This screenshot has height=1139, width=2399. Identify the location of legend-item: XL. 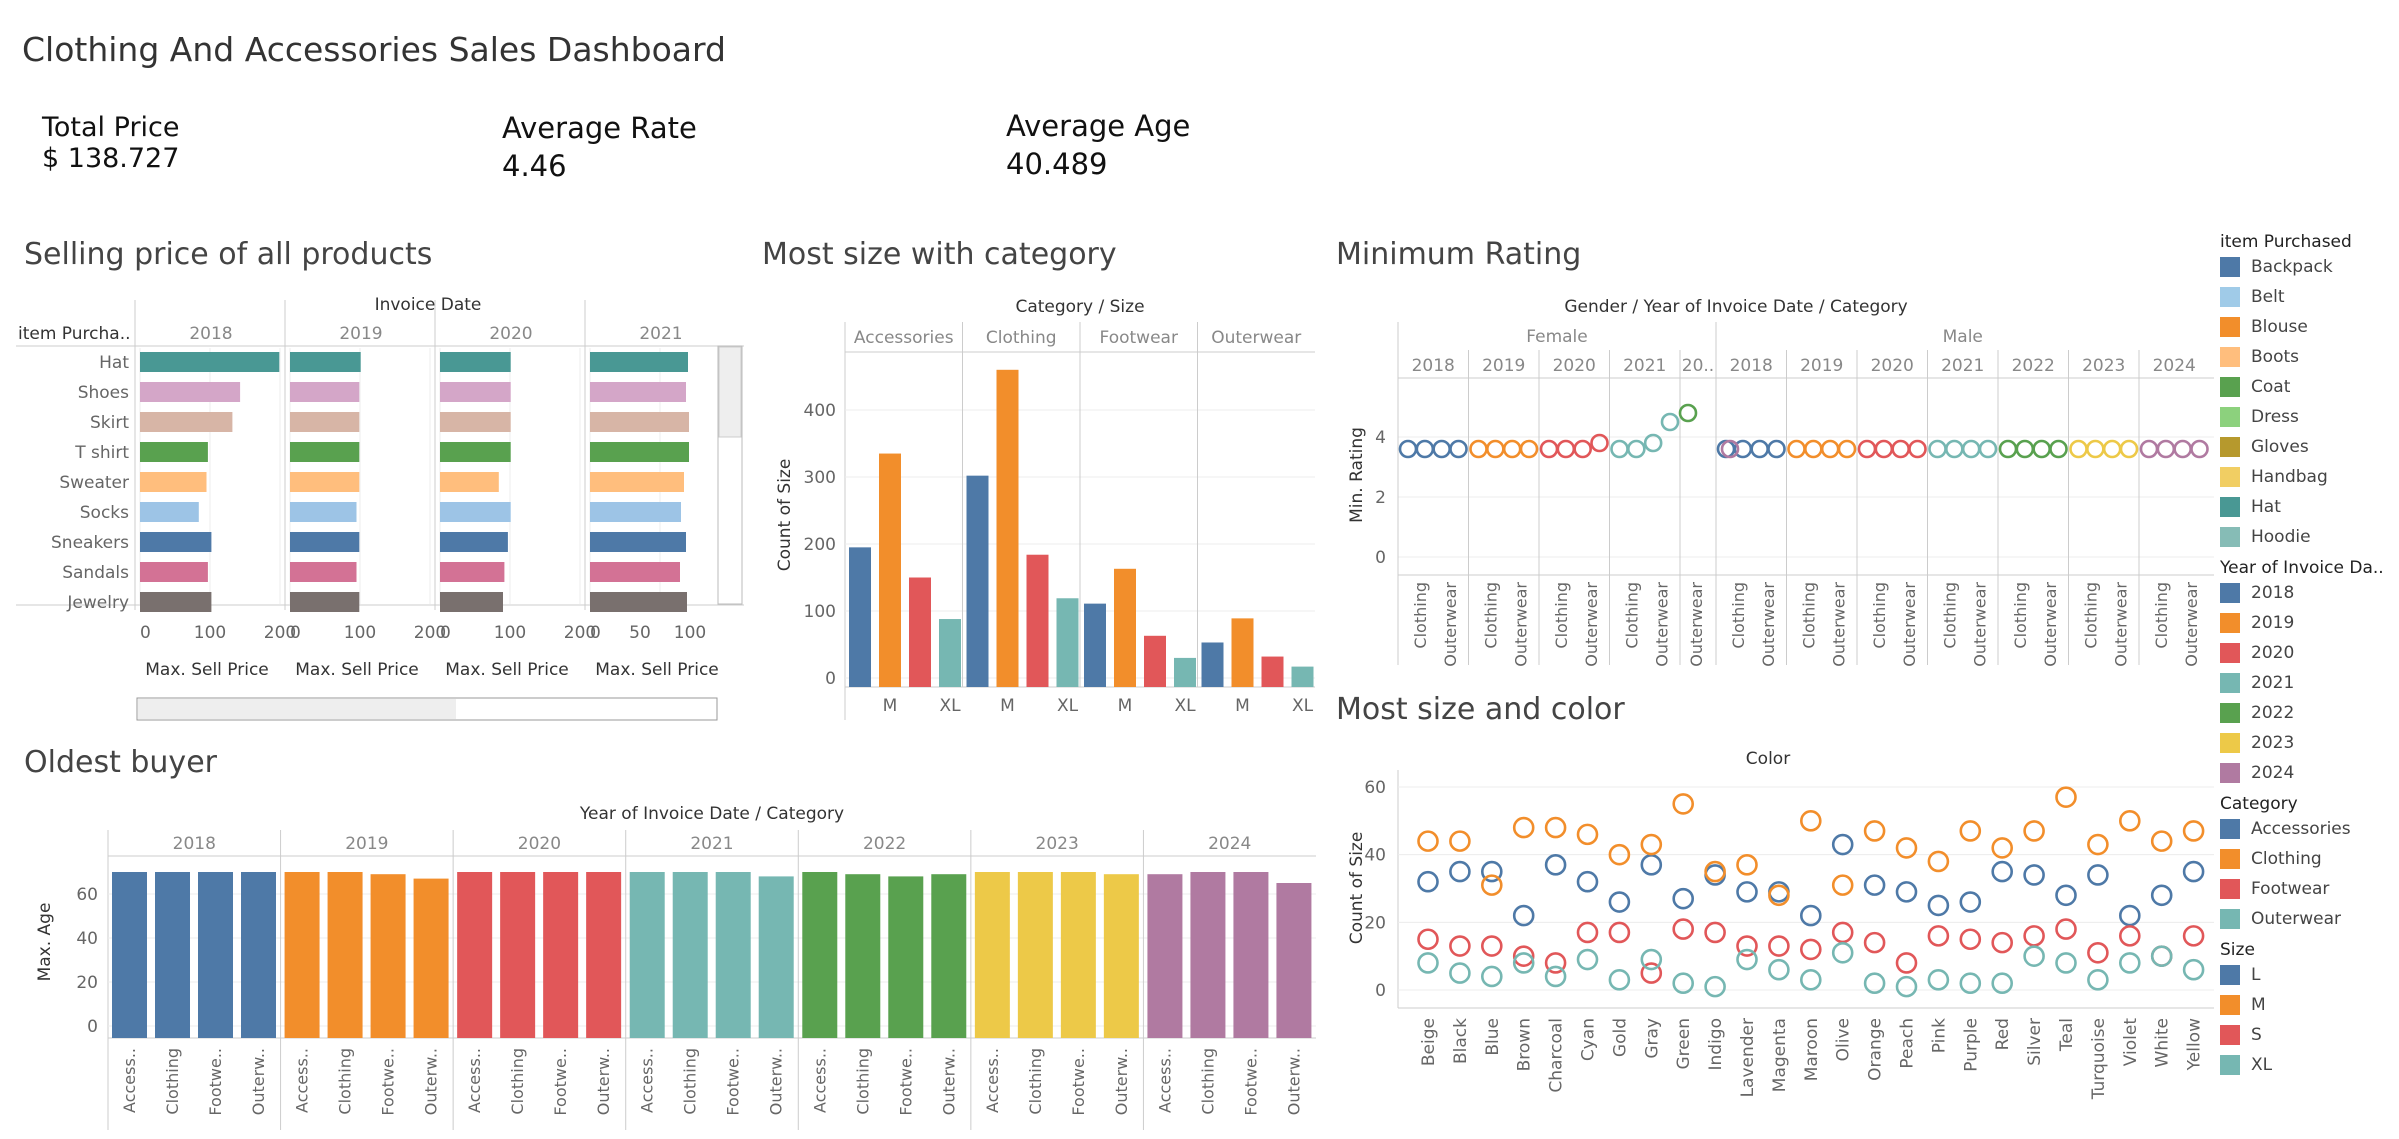
(2307, 1065).